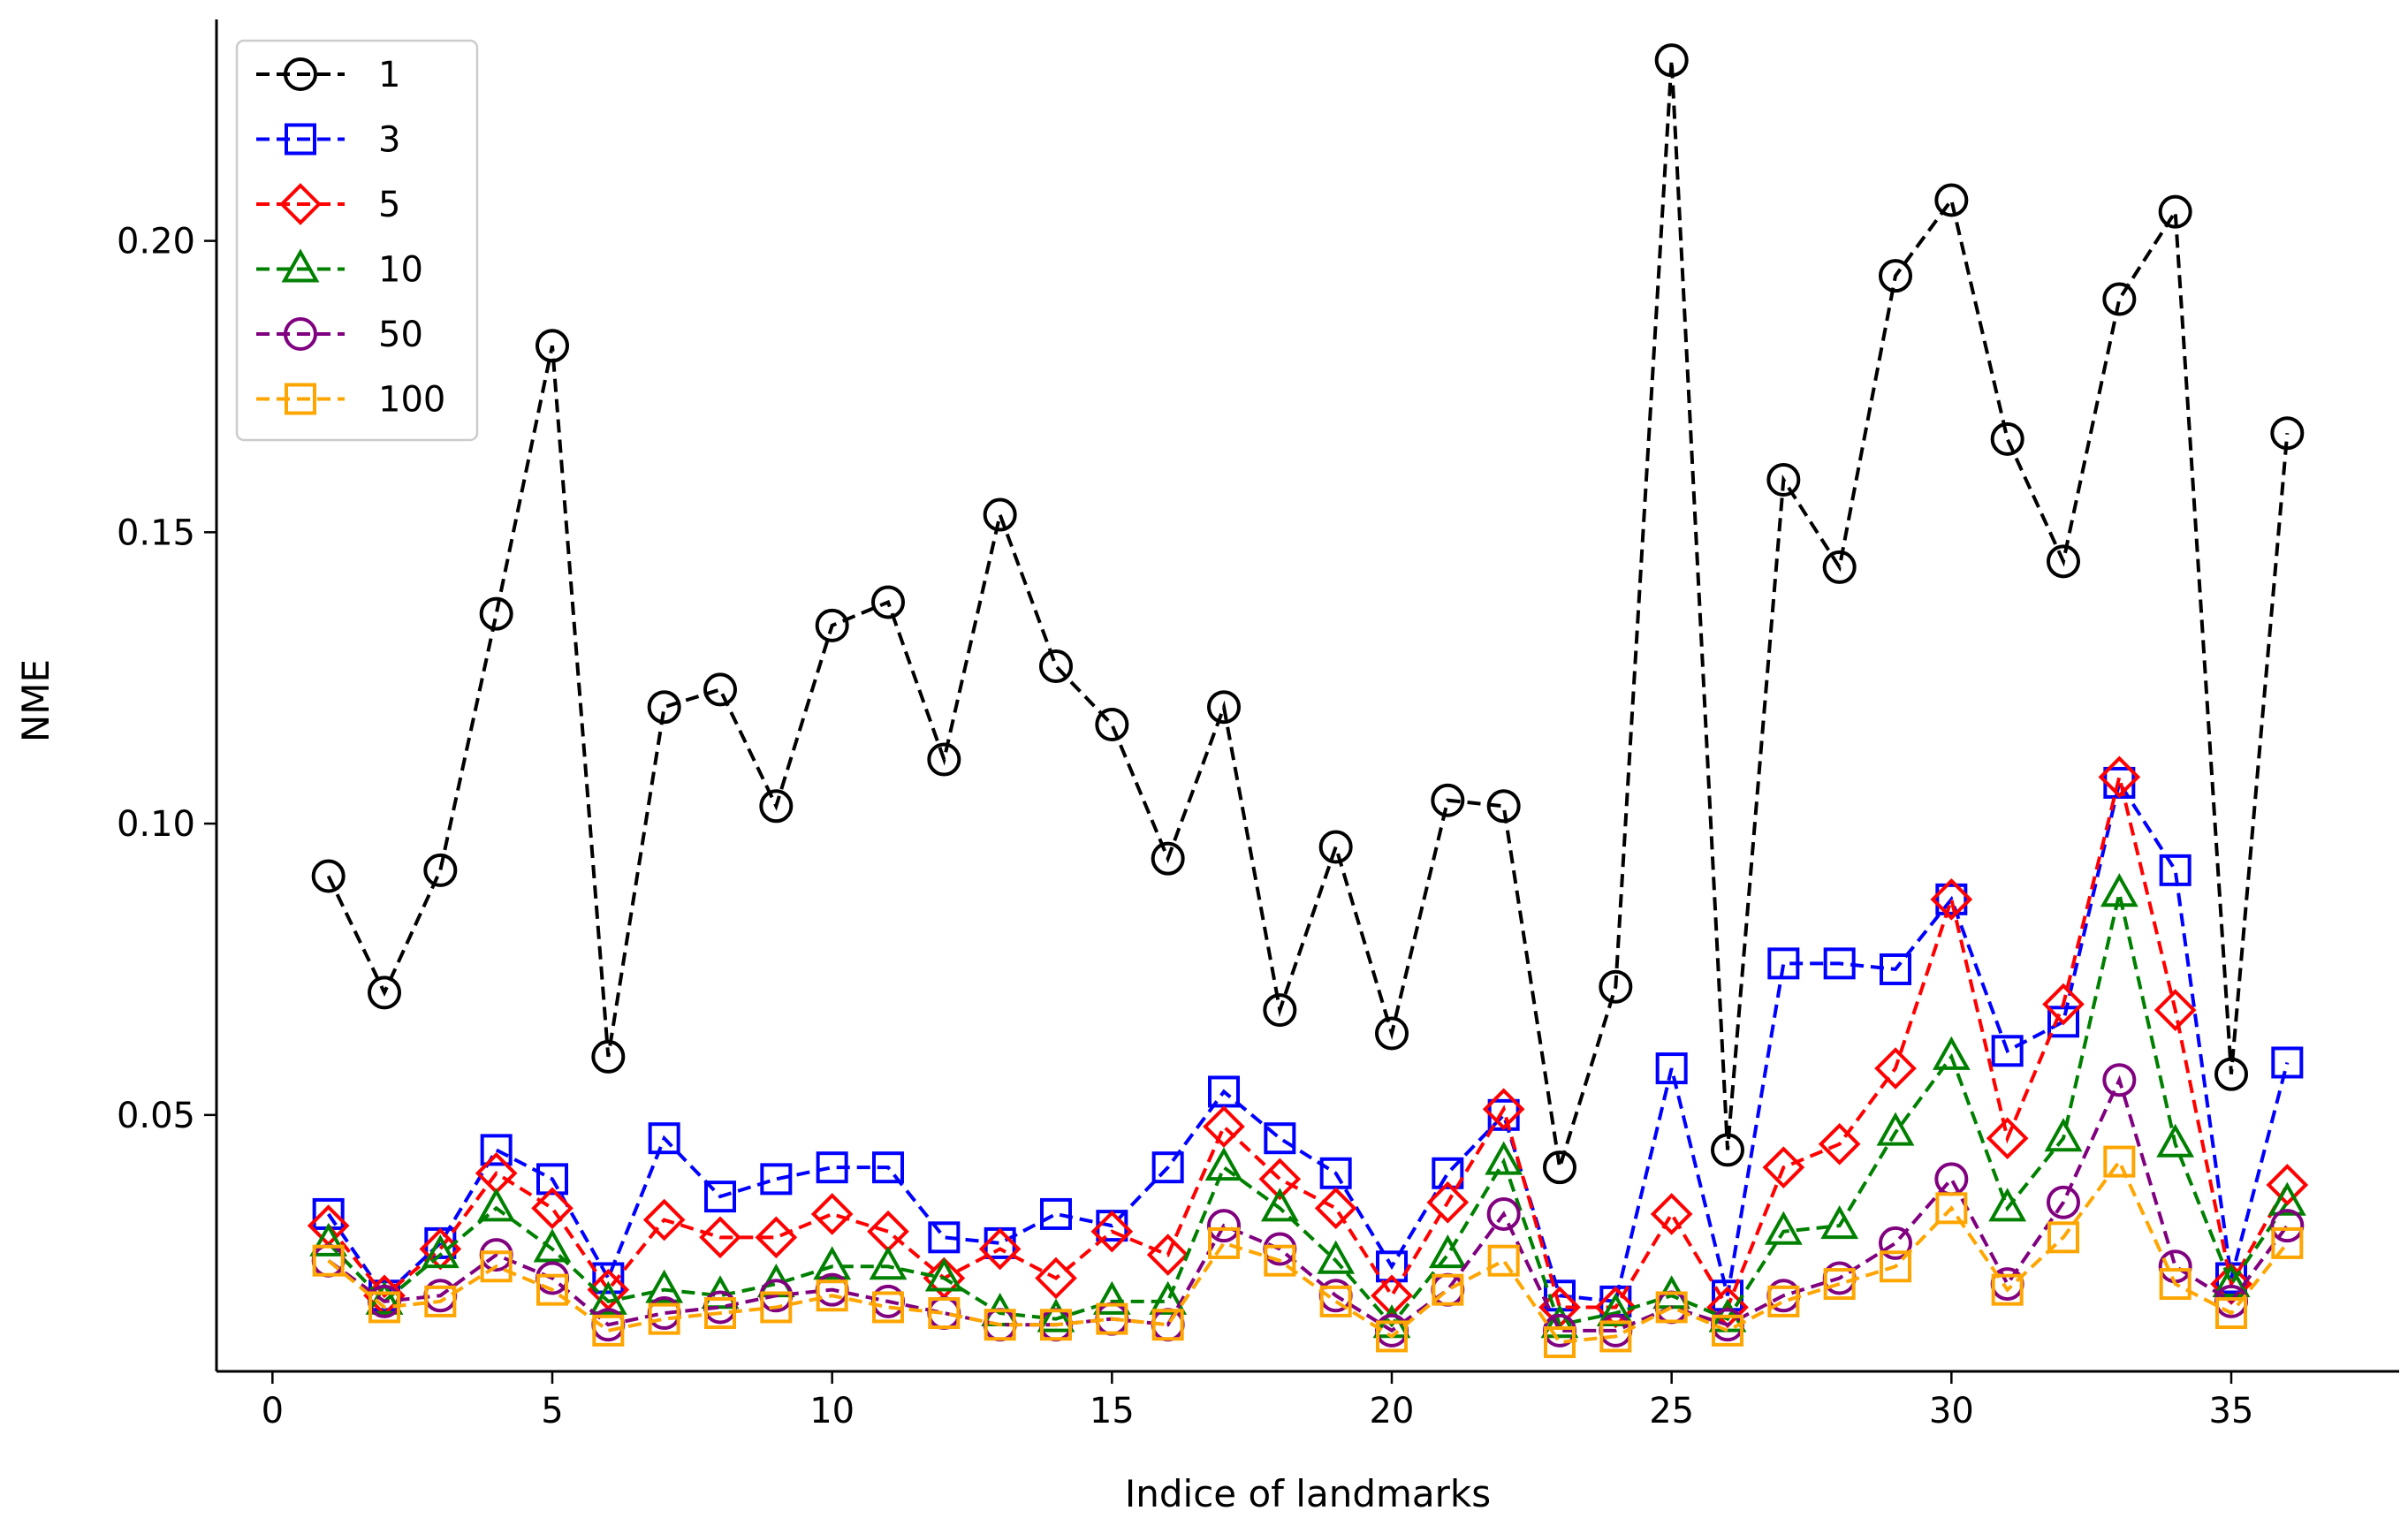  I want to click on legend-entry-50: 50, so click(339, 335).